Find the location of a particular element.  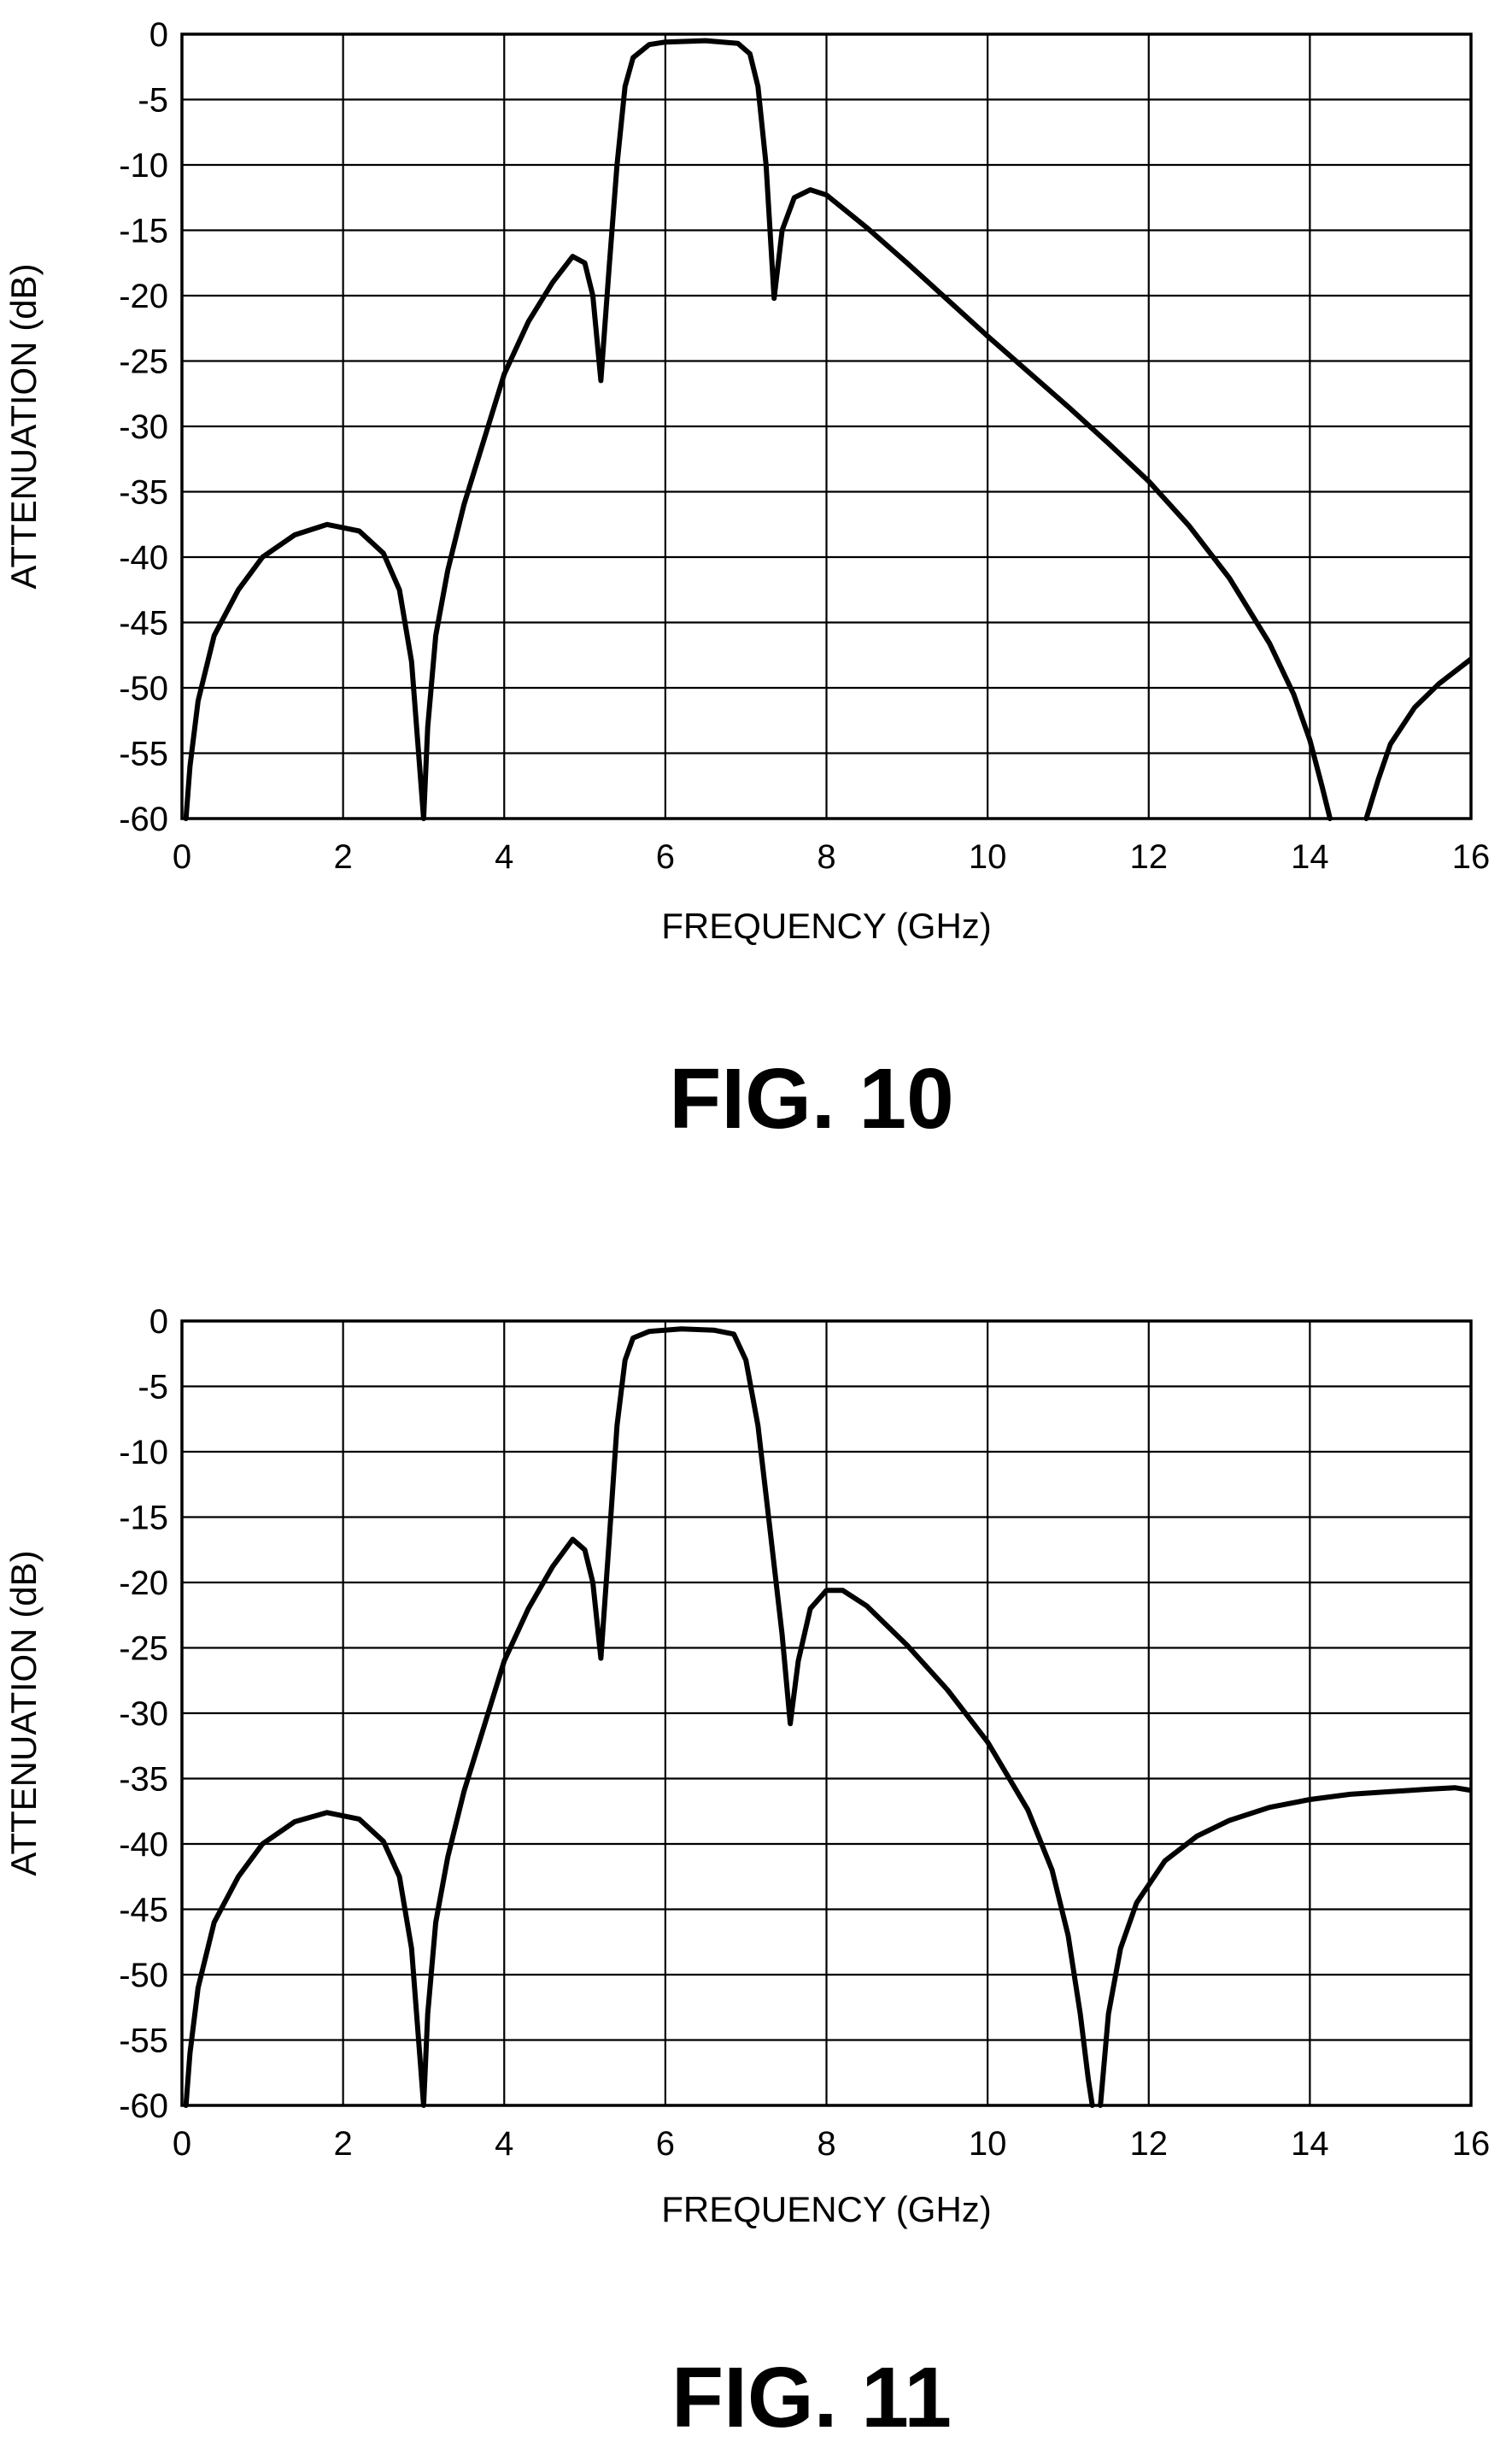

figure-label: FIG. 11 is located at coordinates (811, 2397).